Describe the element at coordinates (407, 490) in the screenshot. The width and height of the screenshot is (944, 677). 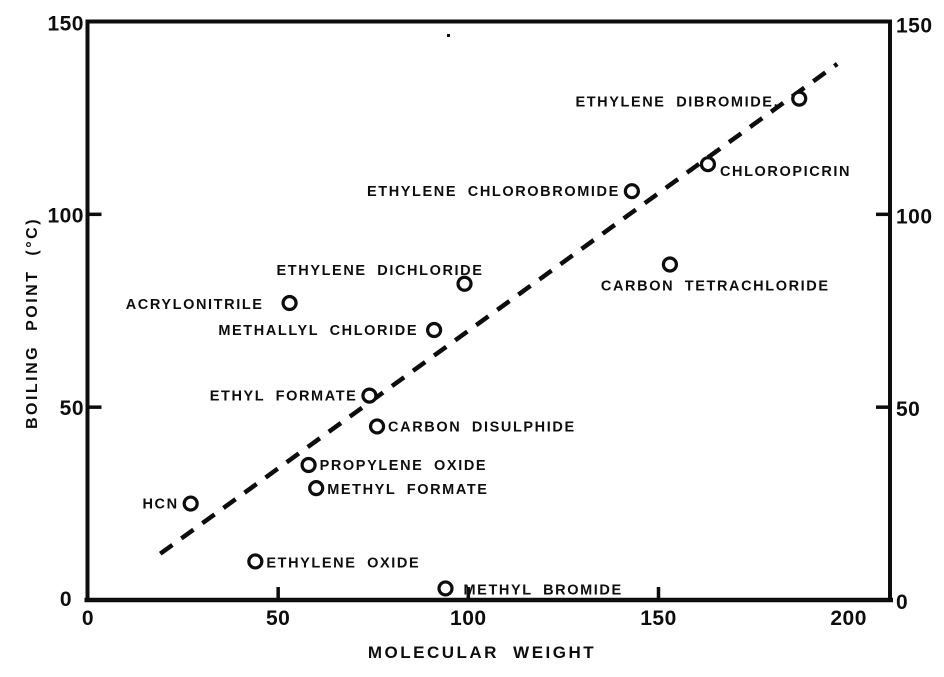
I see `data-point-label-methyl-formate: METHYL FORMATE` at that location.